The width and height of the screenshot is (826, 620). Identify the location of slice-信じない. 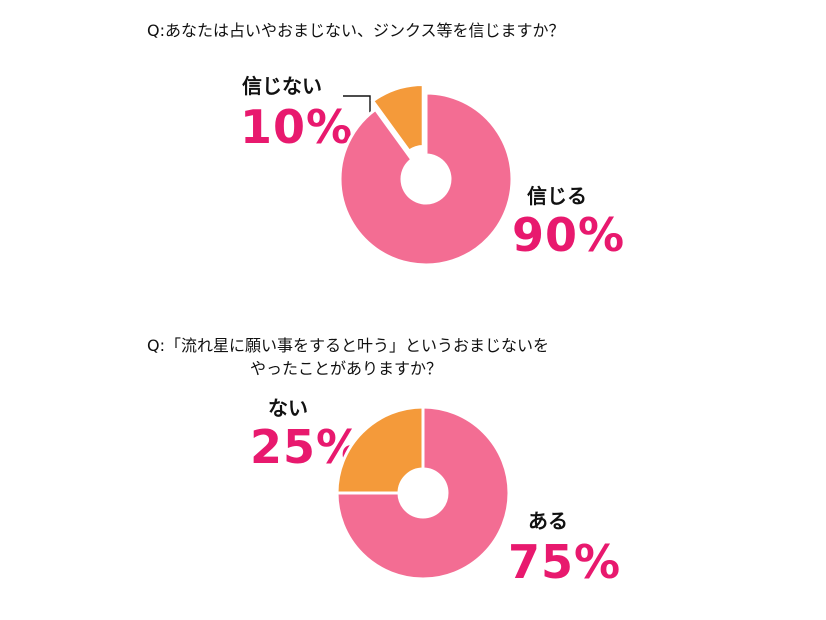
(397, 118).